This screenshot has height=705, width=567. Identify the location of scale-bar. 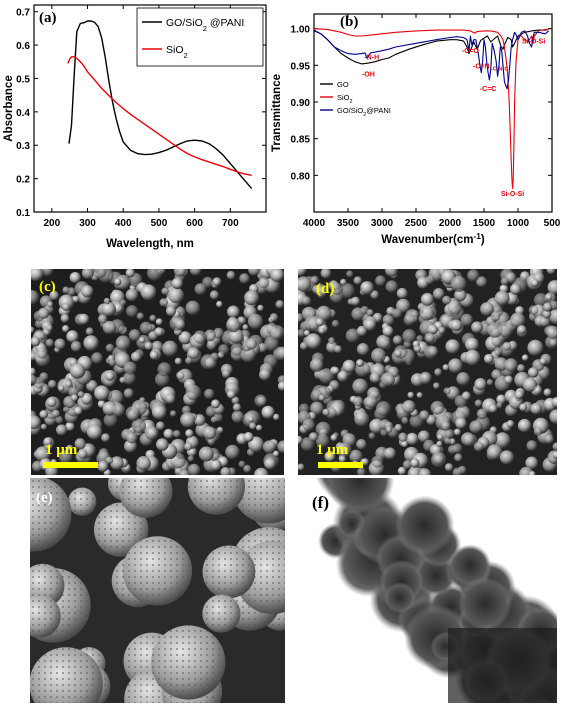
(350, 680).